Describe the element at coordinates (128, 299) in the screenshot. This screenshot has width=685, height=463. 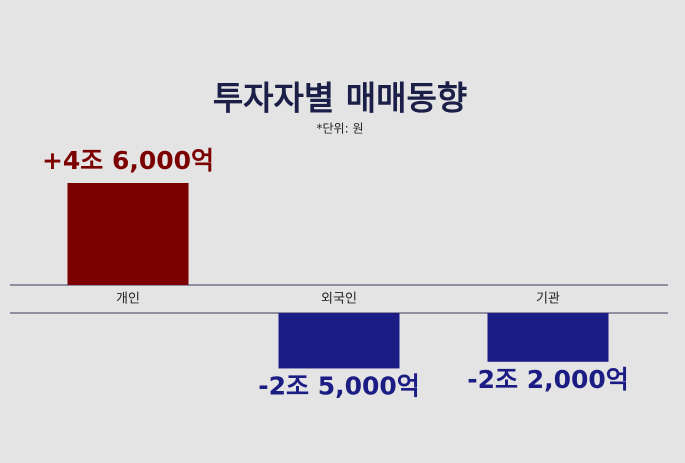
I see `category-label: 개인` at that location.